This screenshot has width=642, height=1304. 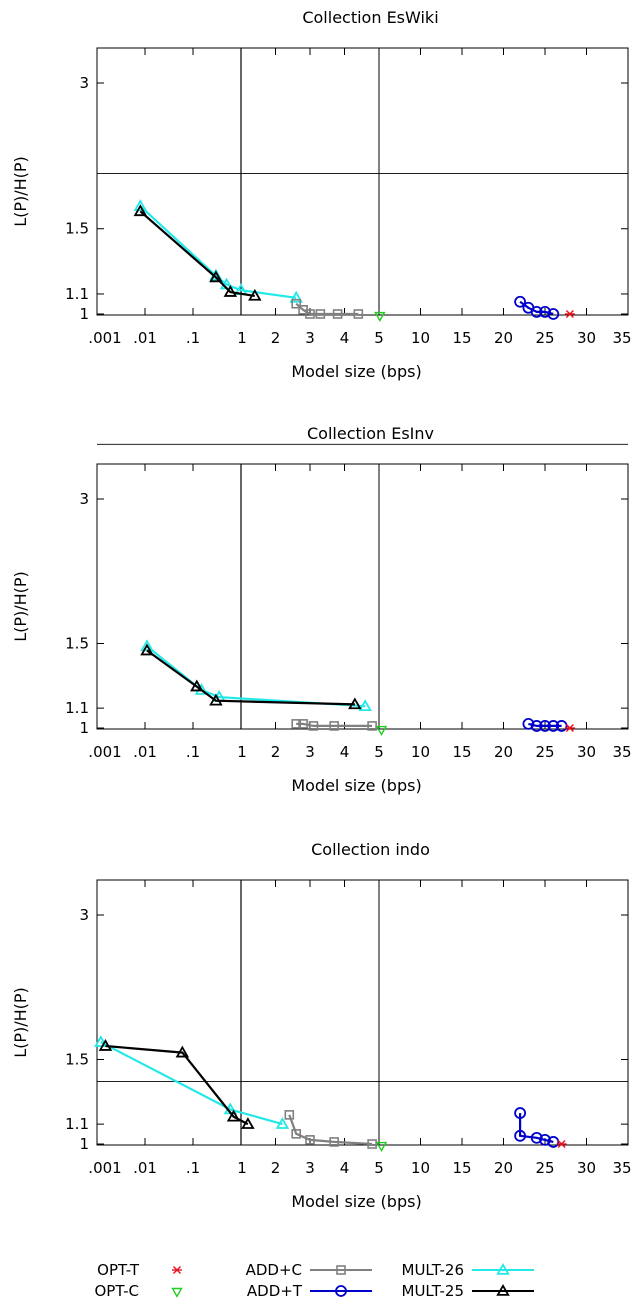 What do you see at coordinates (341, 1291) in the screenshot?
I see `legend-marker-add-t` at bounding box center [341, 1291].